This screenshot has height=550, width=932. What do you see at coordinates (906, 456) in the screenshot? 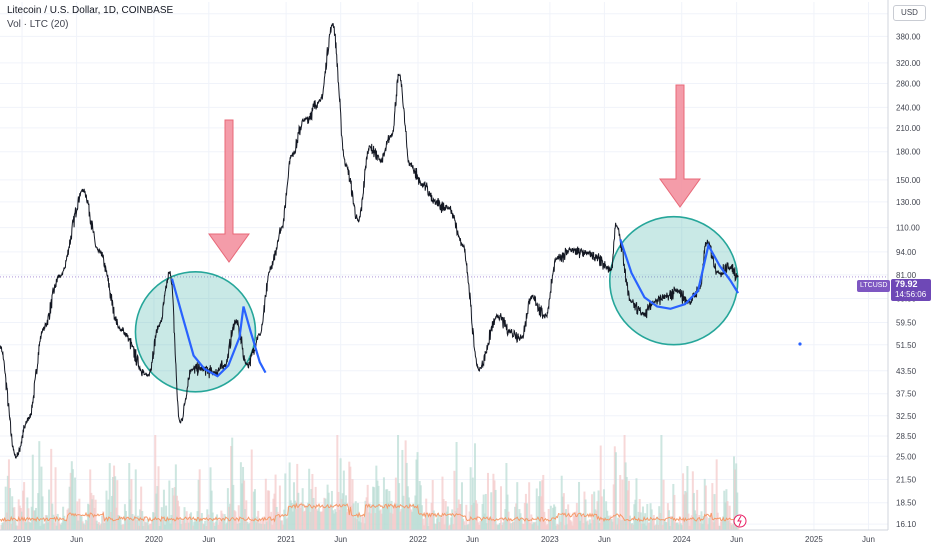
I see `price-tick-label: 25.00` at bounding box center [906, 456].